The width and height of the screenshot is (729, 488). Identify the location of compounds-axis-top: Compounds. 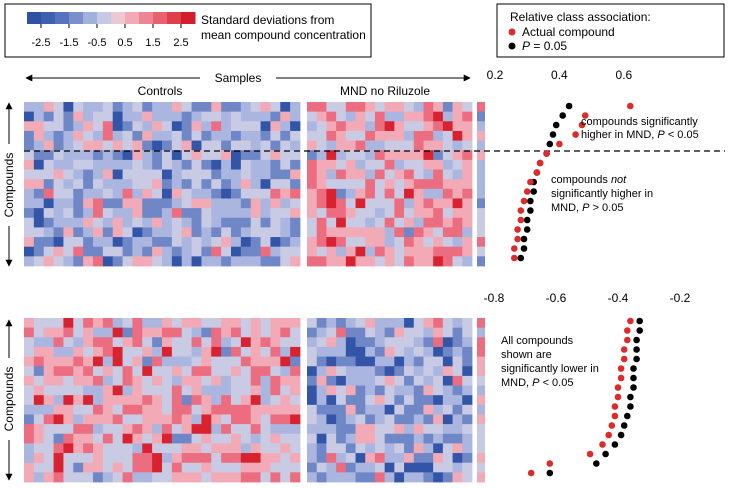
(9, 184).